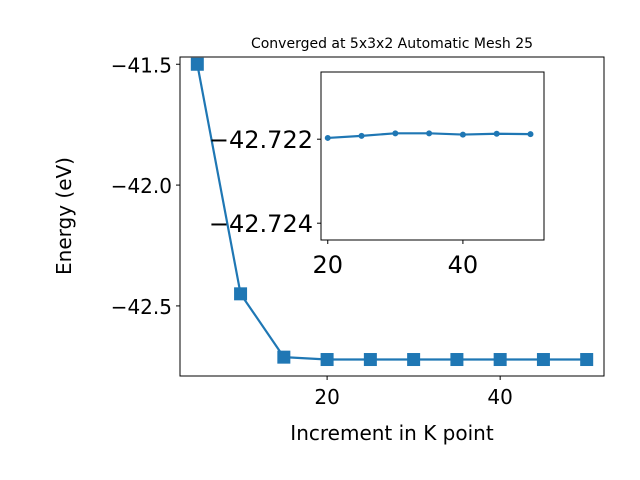  What do you see at coordinates (64, 216) in the screenshot?
I see `y-axis-label: Energy (eV)` at bounding box center [64, 216].